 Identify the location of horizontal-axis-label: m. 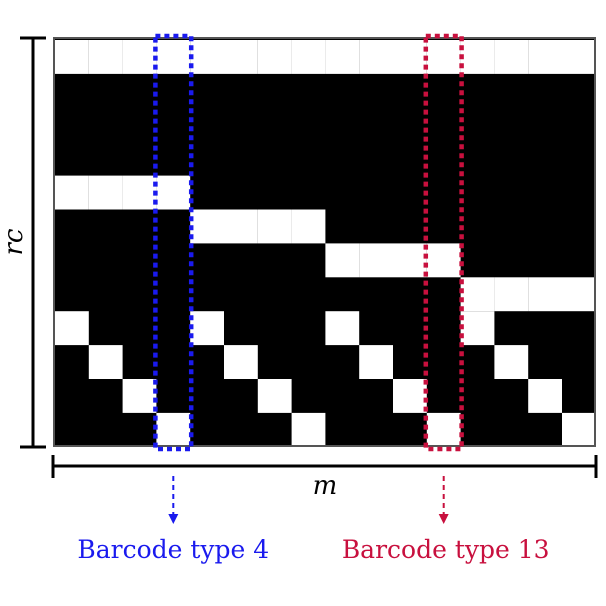
(325, 486).